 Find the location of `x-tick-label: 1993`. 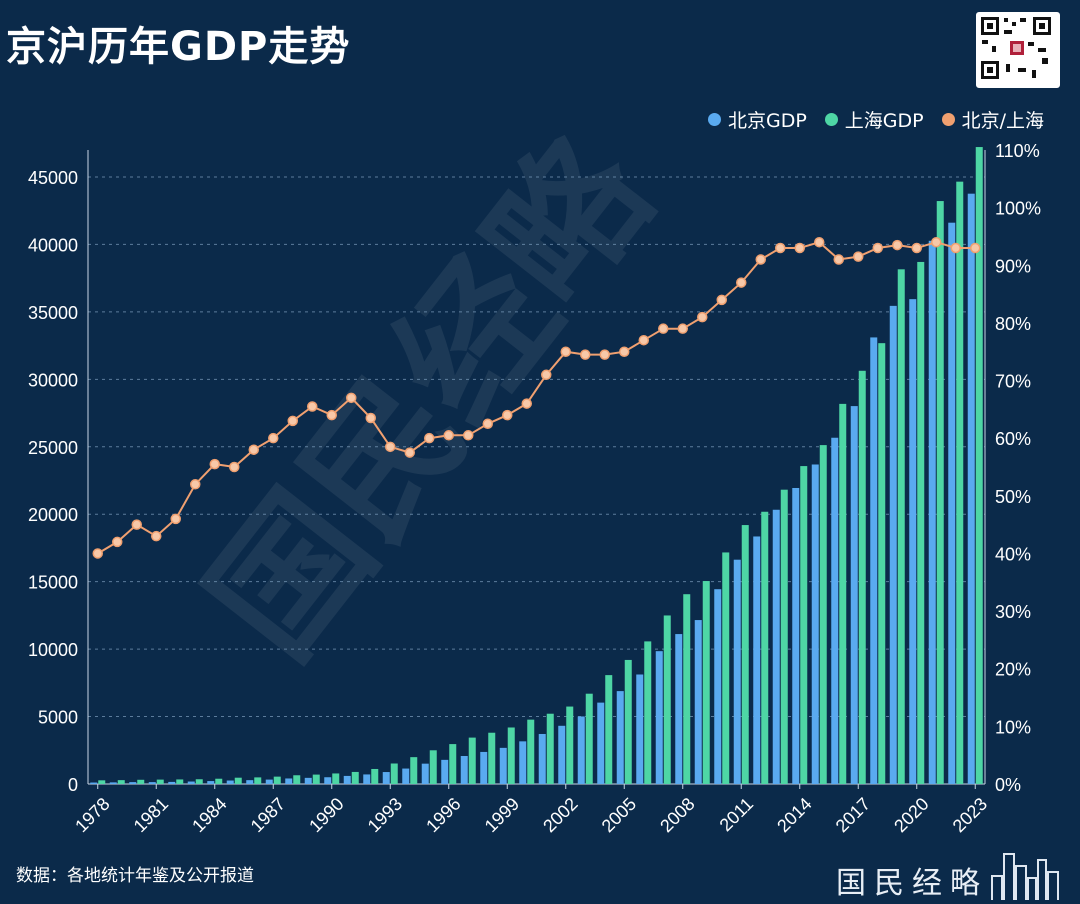

x-tick-label: 1993 is located at coordinates (385, 815).